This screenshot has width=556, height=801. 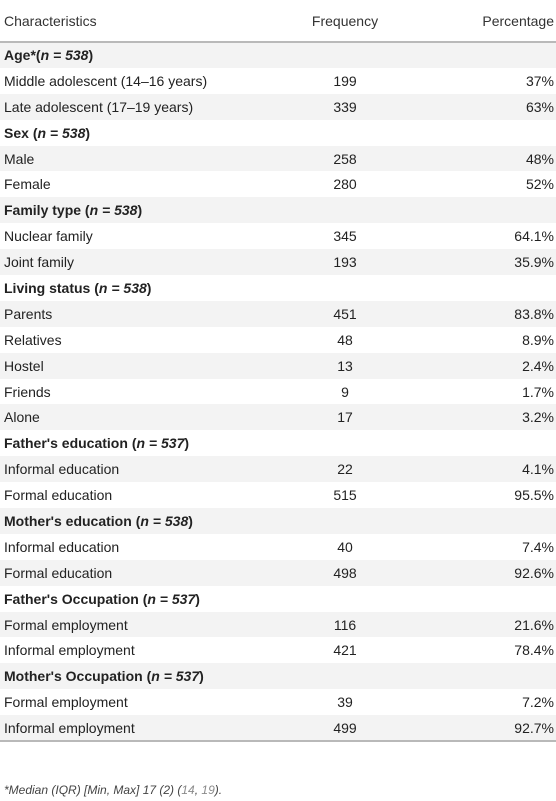 What do you see at coordinates (208, 790) in the screenshot?
I see `footnote-max-link: 19` at bounding box center [208, 790].